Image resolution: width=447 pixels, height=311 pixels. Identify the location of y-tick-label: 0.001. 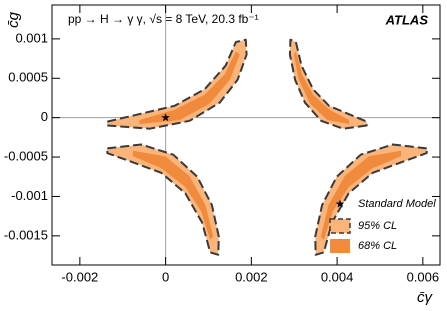
(31, 37).